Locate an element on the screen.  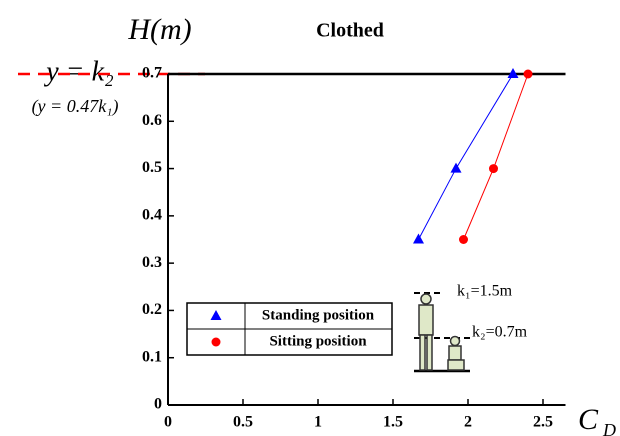
y-axis-label: H(m) is located at coordinates (159, 29).